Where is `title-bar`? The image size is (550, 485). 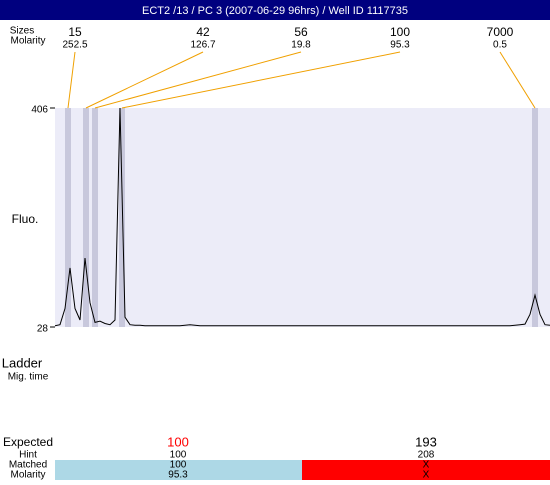
title-bar is located at coordinates (275, 10).